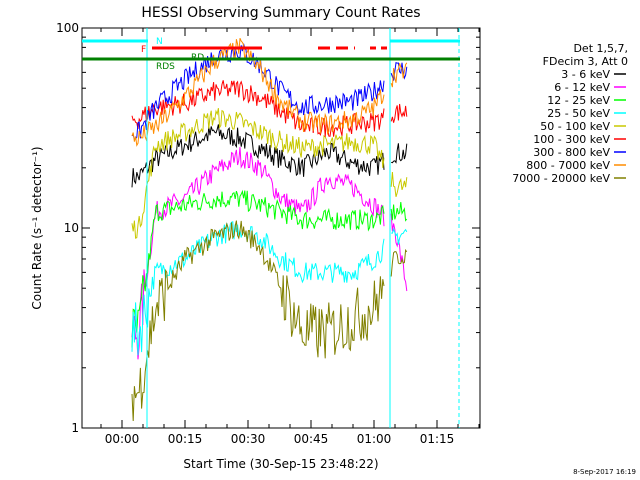 The height and width of the screenshot is (480, 640). Describe the element at coordinates (67, 28) in the screenshot. I see `y-tick-label: 100` at that location.